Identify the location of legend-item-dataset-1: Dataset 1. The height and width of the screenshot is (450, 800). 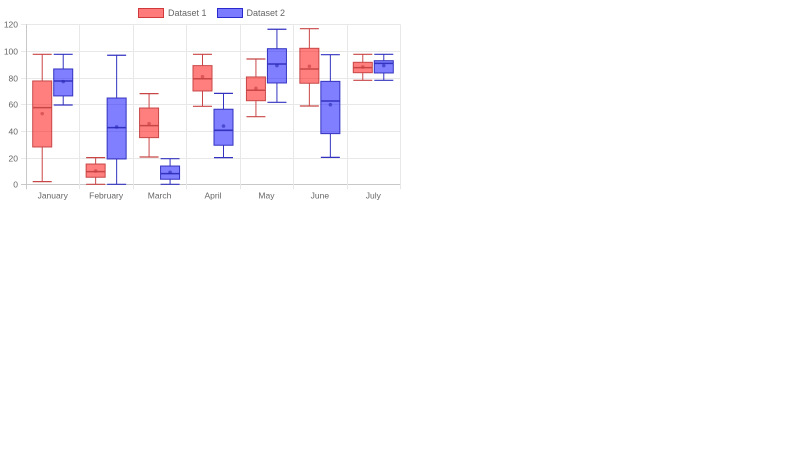
(172, 13).